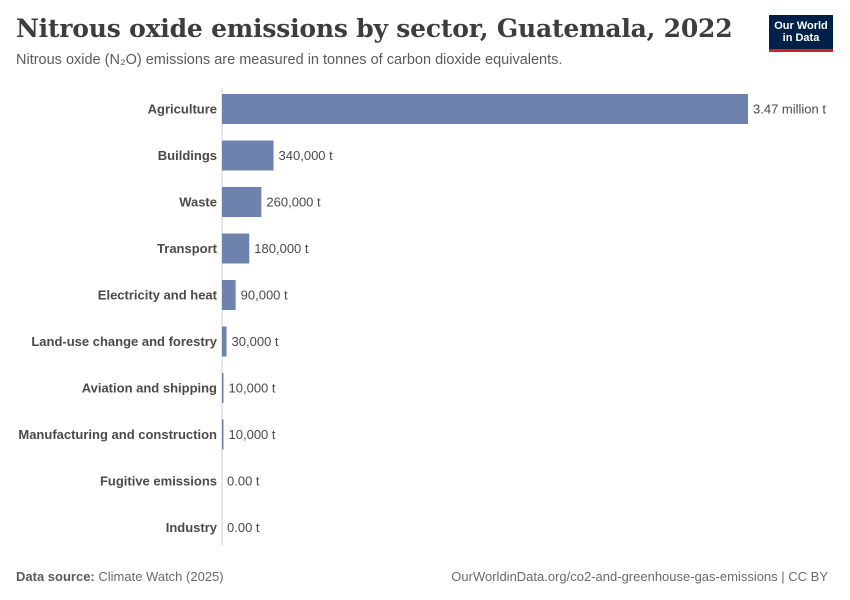 The height and width of the screenshot is (600, 850). I want to click on logo-line-1: Our World, so click(801, 26).